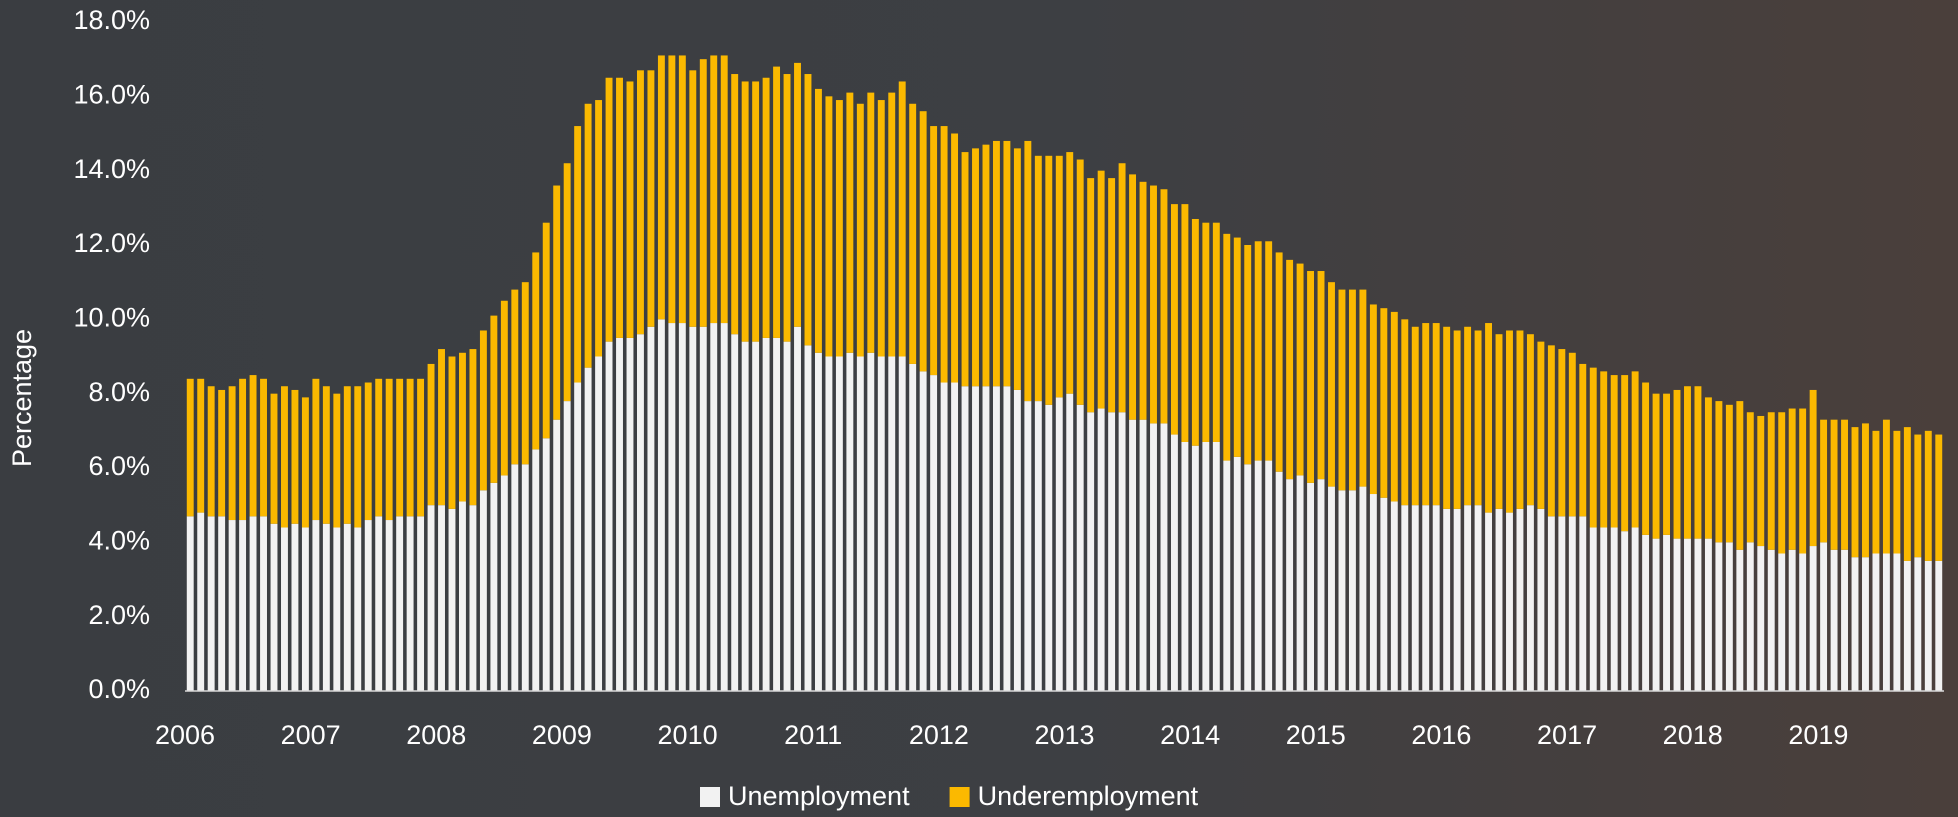 This screenshot has width=1958, height=817. I want to click on x-tick-label: 2017, so click(1567, 735).